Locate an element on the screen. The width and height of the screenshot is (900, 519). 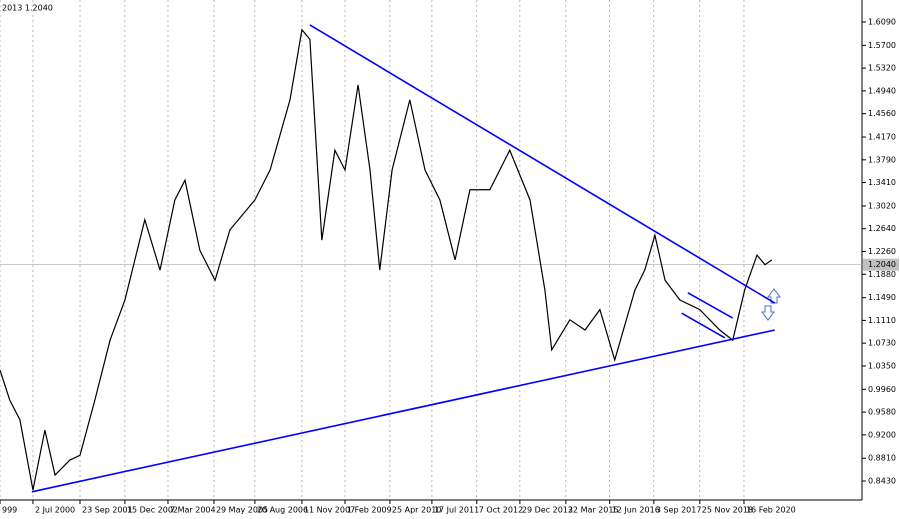
last-price-box is located at coordinates (881, 264).